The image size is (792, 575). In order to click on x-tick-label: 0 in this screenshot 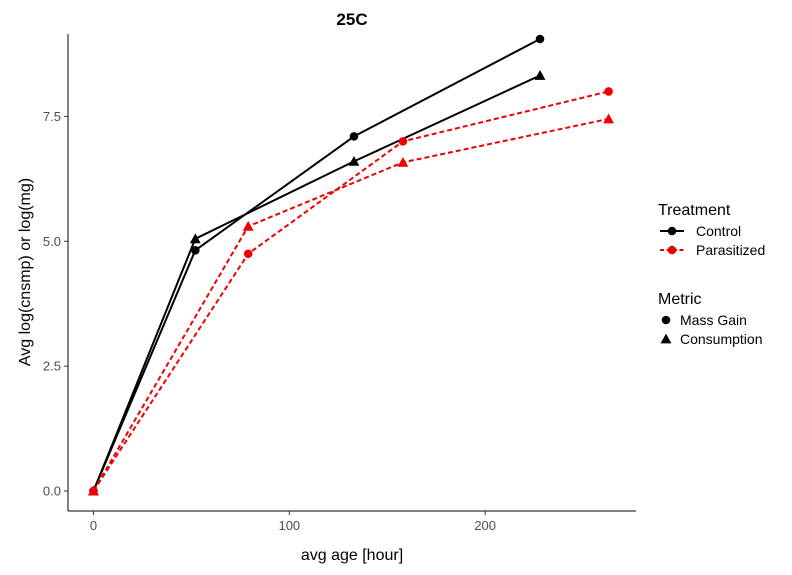, I will do `click(93, 525)`.